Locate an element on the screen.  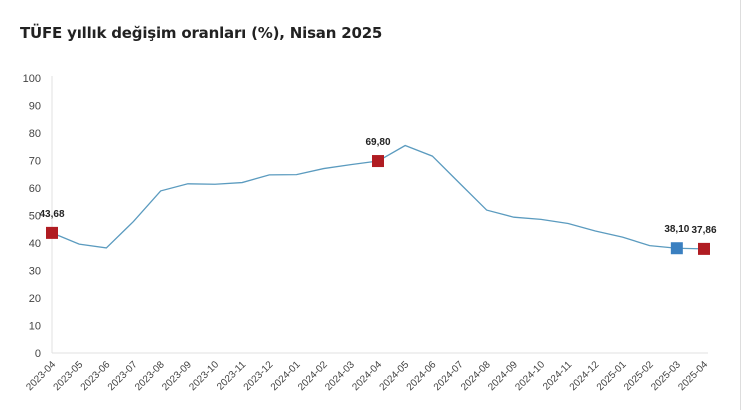
y-tick-label: 40 is located at coordinates (35, 244).